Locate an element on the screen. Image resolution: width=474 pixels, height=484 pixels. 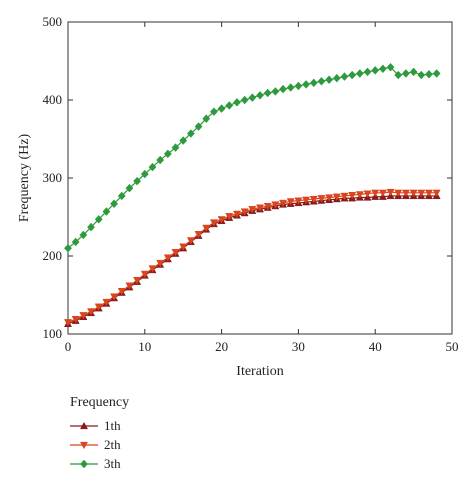
y-tick-label: 300 is located at coordinates (53, 177).